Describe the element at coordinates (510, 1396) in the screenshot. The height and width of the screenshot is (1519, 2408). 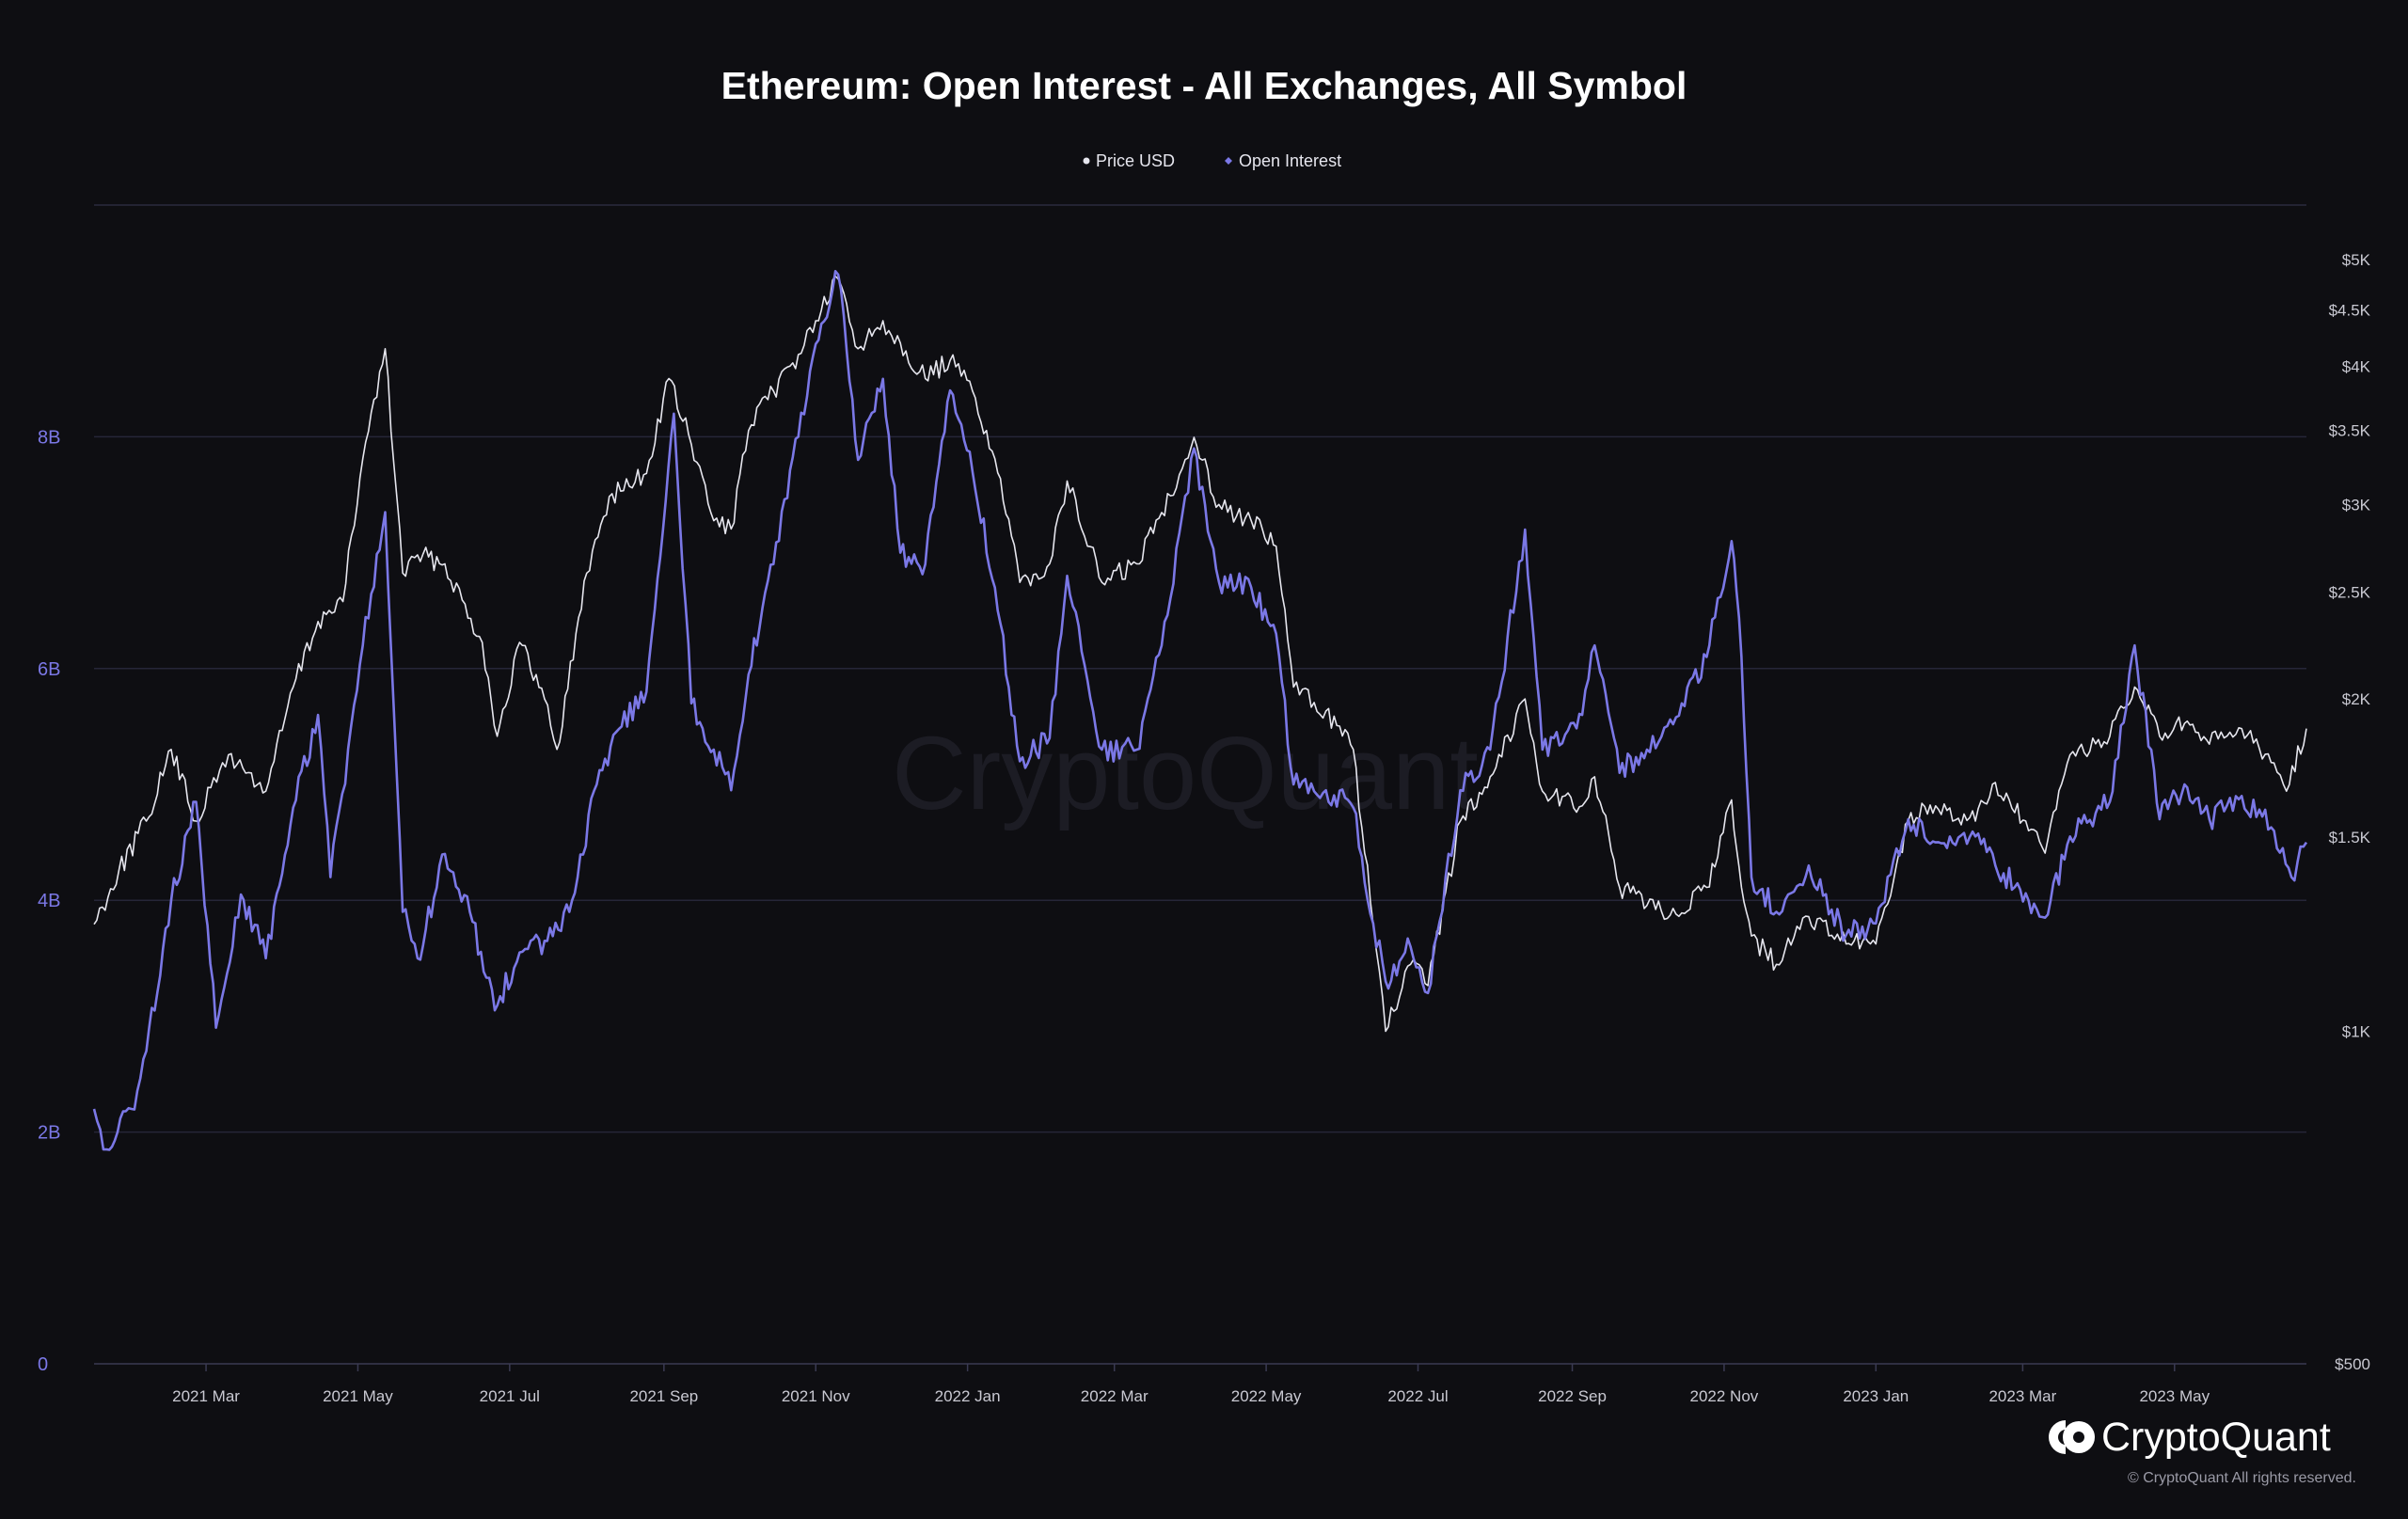
I see `x-tick-label: 2021 Jul` at that location.